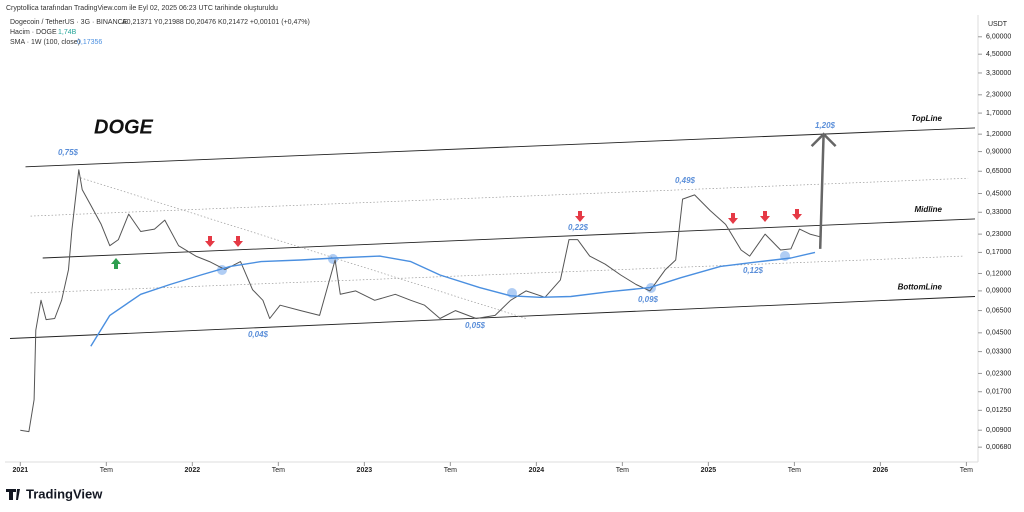 The image size is (1024, 512). What do you see at coordinates (998, 291) in the screenshot?
I see `y-tick-label: 0,09000` at bounding box center [998, 291].